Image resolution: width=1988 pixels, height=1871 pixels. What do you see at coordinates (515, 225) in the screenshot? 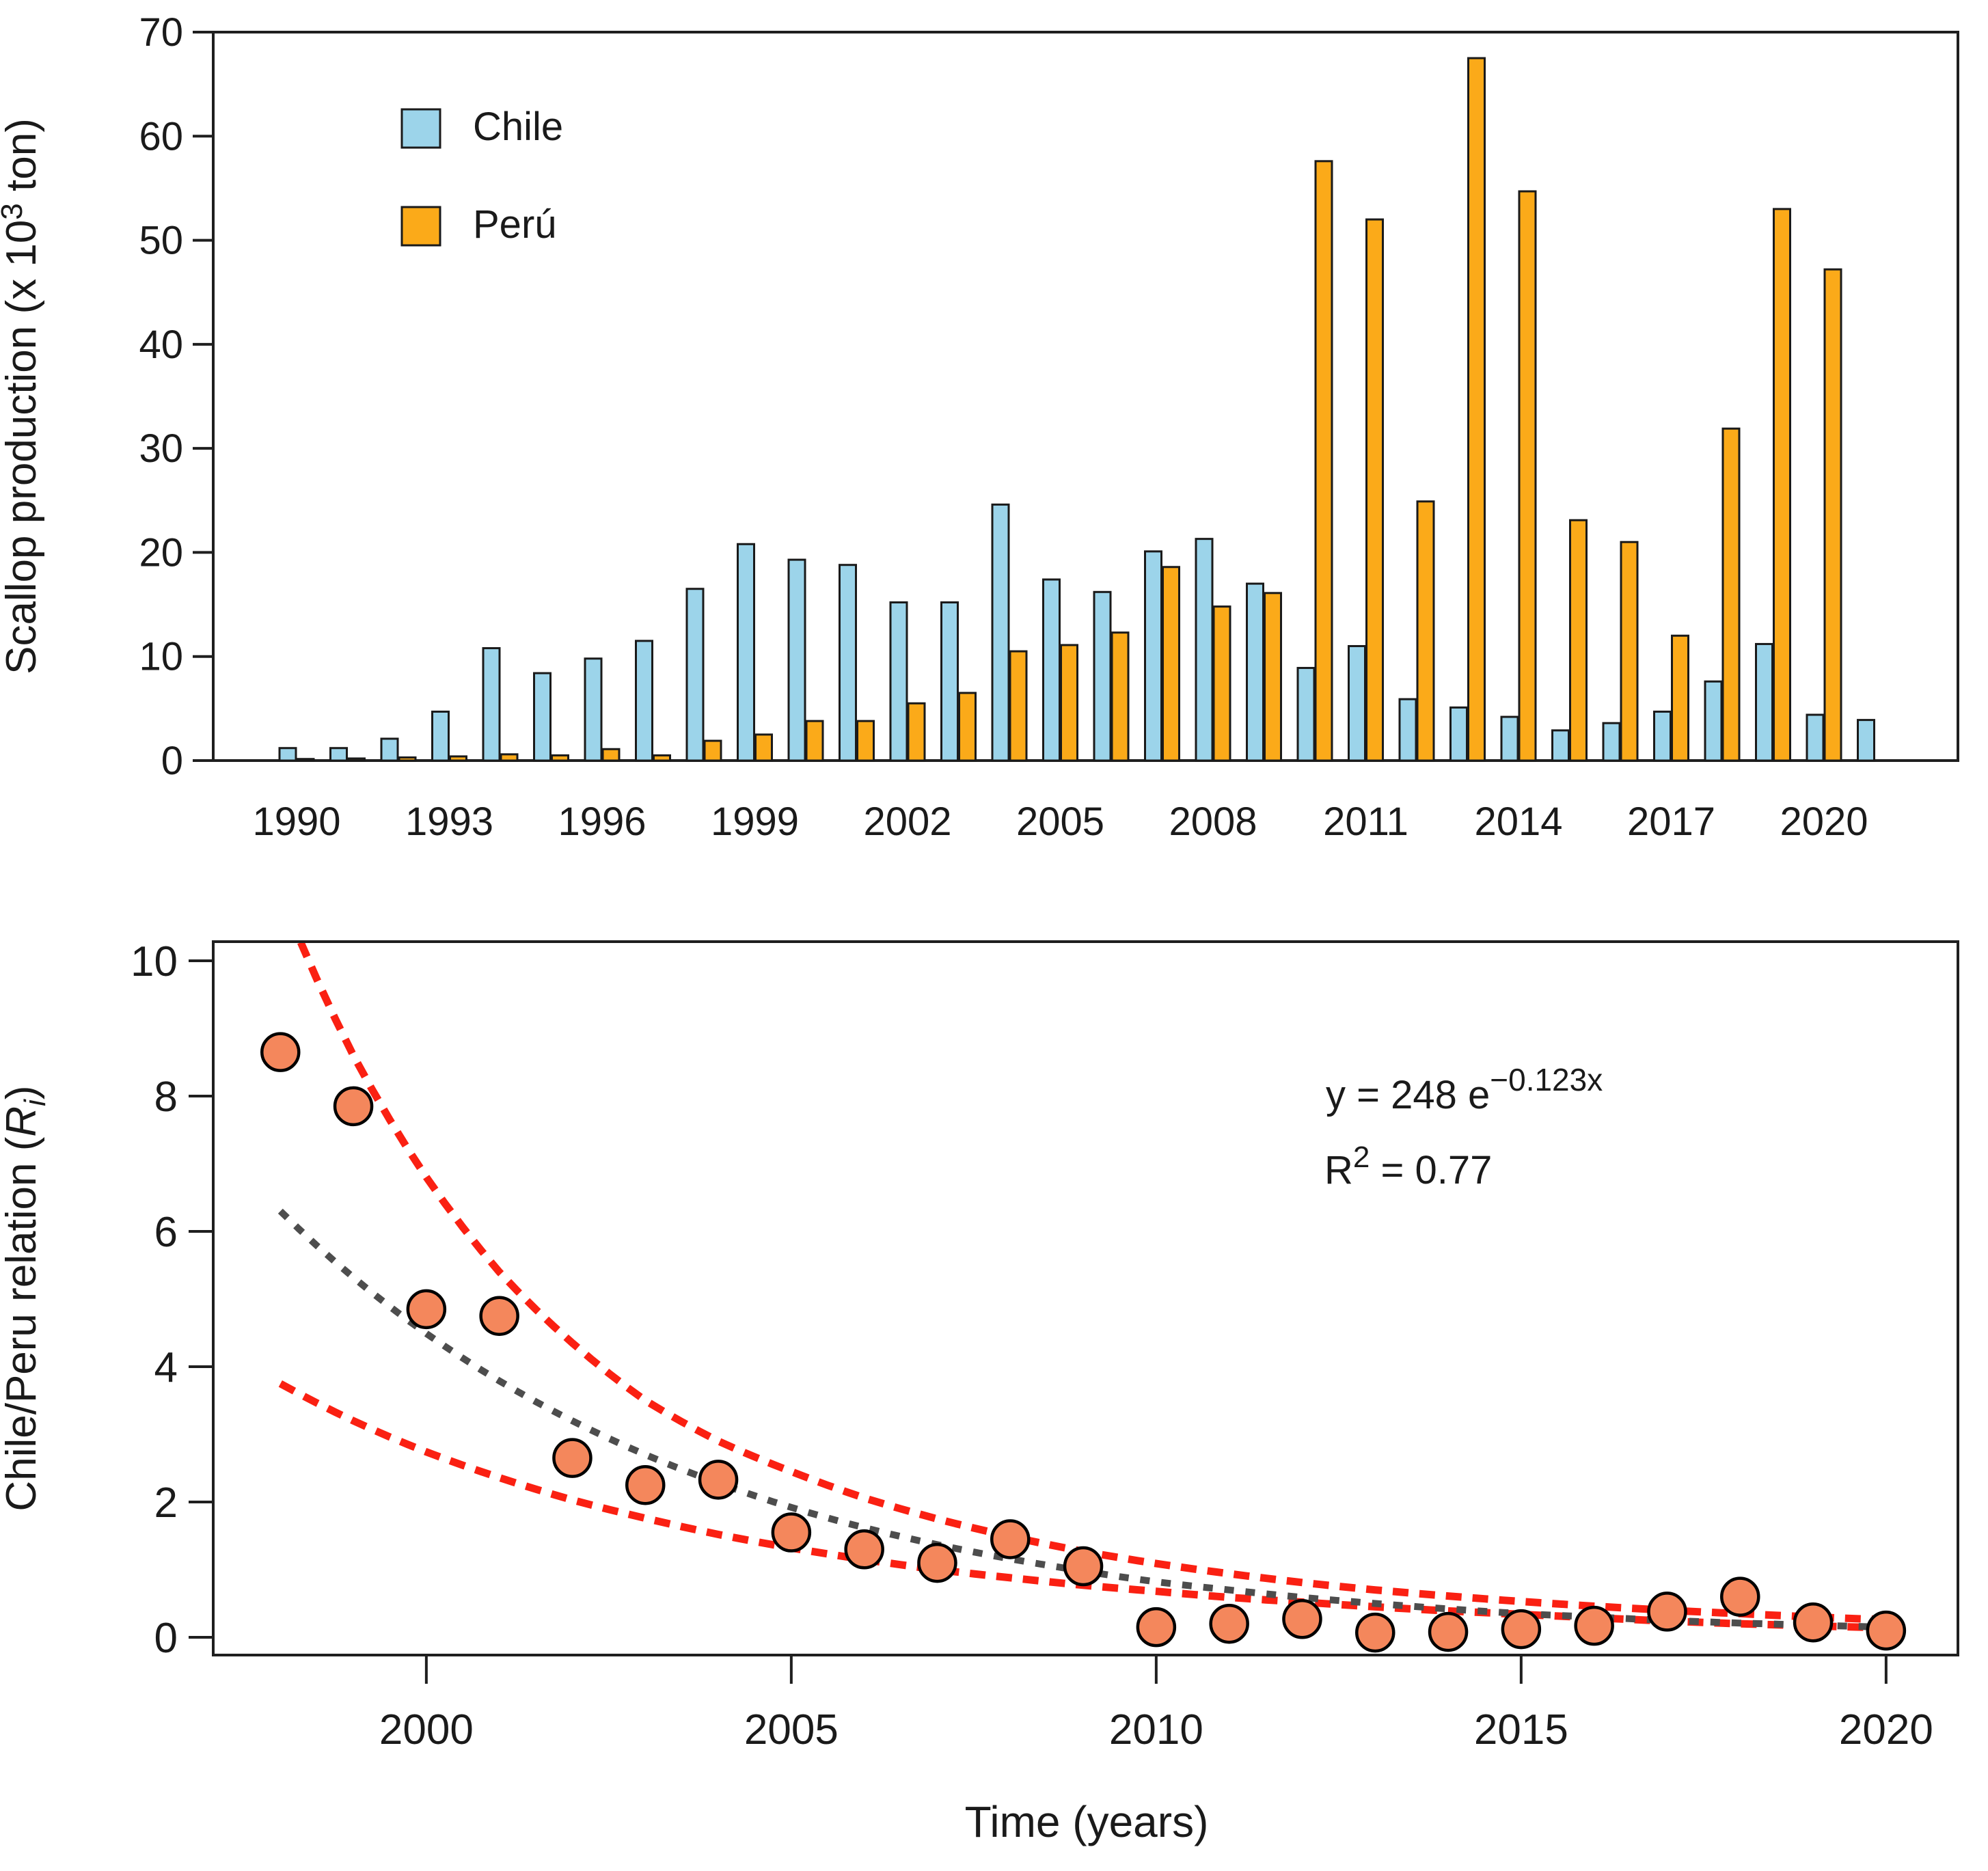
I see `legend-label-peru: Perú` at bounding box center [515, 225].